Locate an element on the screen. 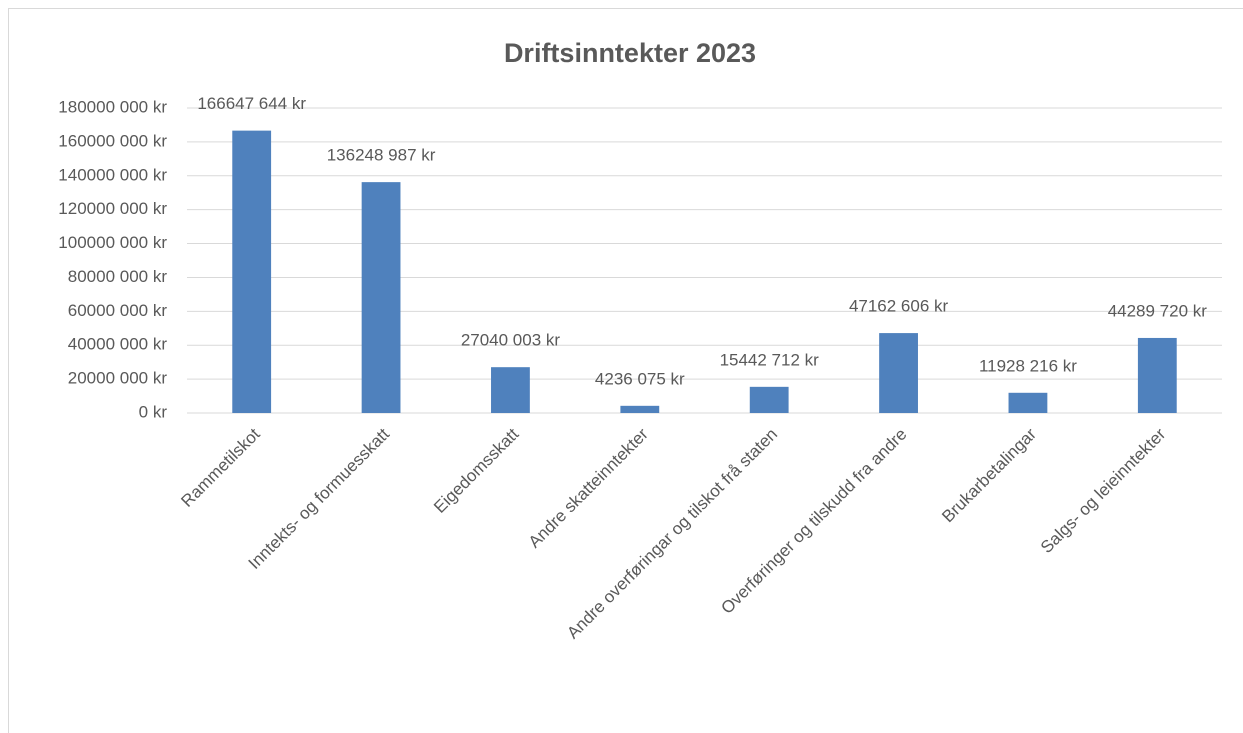  y-tick-label: 120000 000 kr is located at coordinates (112, 208).